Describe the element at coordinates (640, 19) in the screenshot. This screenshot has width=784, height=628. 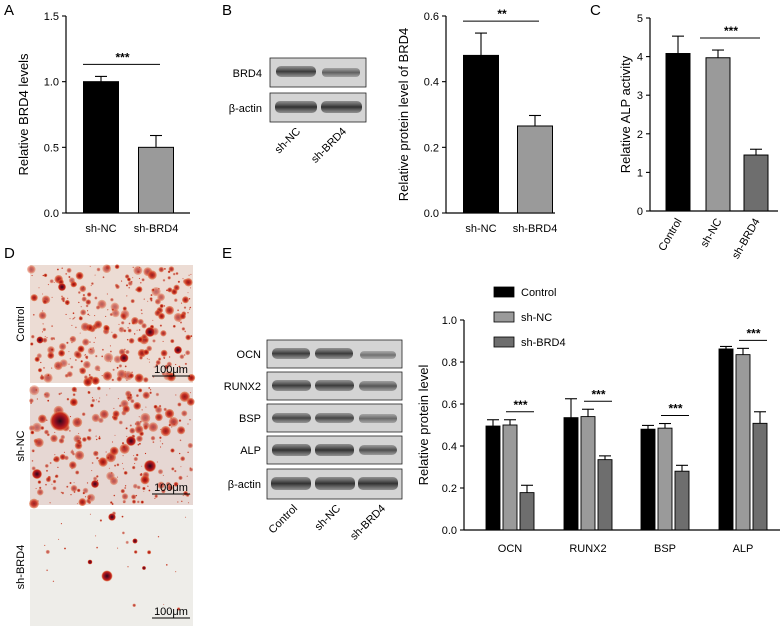
I see `chart-c-ytick-label: 5` at that location.